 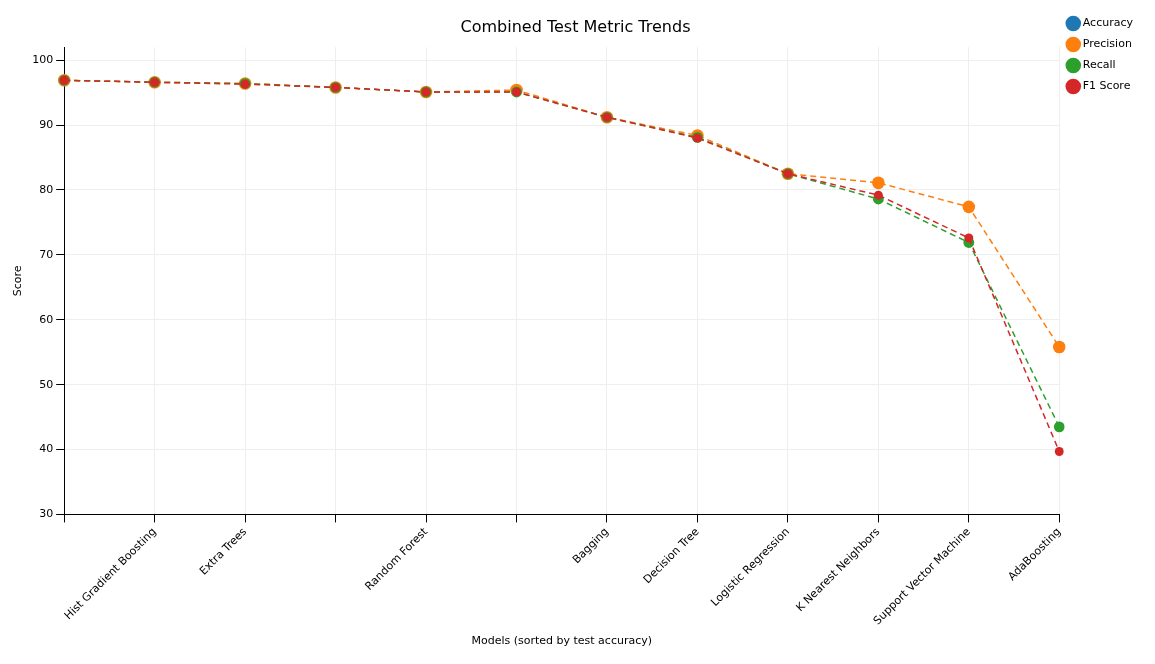 What do you see at coordinates (46, 189) in the screenshot?
I see `y-tick-label: 80` at bounding box center [46, 189].